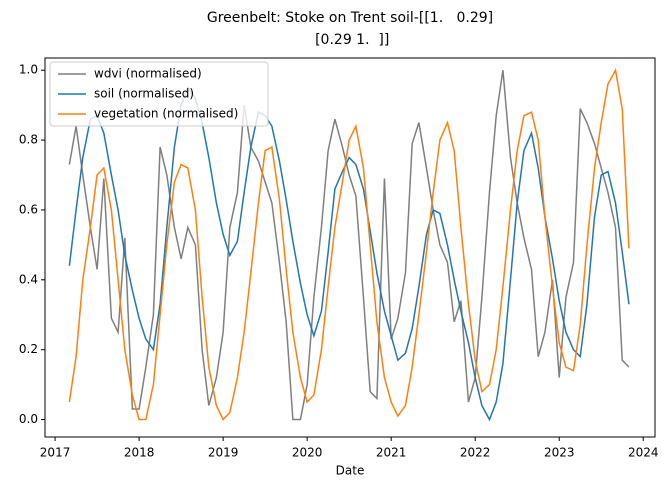 The height and width of the screenshot is (491, 671). I want to click on y-tick-label: 1.0, so click(28, 70).